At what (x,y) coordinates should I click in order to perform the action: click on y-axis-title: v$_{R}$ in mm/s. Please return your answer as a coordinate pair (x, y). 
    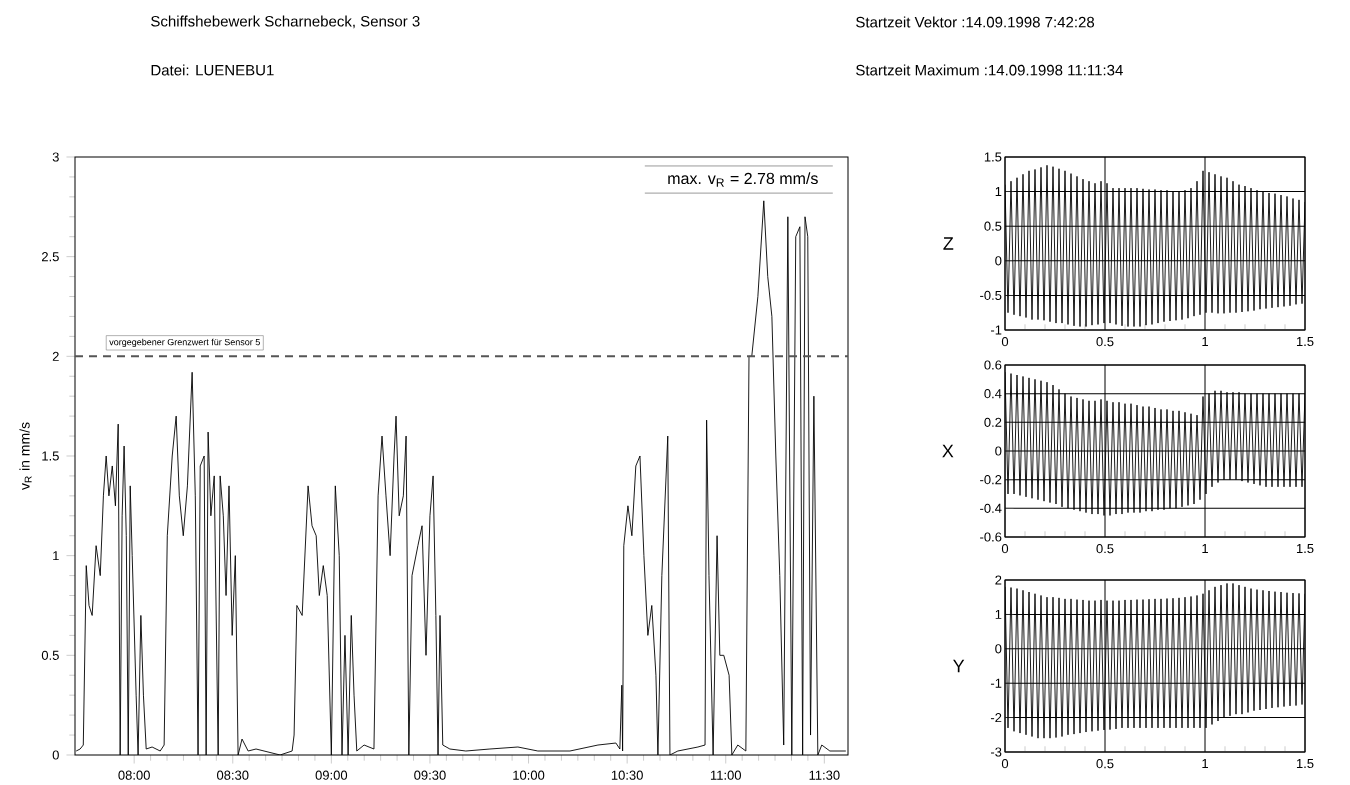
    Looking at the image, I should click on (25, 456).